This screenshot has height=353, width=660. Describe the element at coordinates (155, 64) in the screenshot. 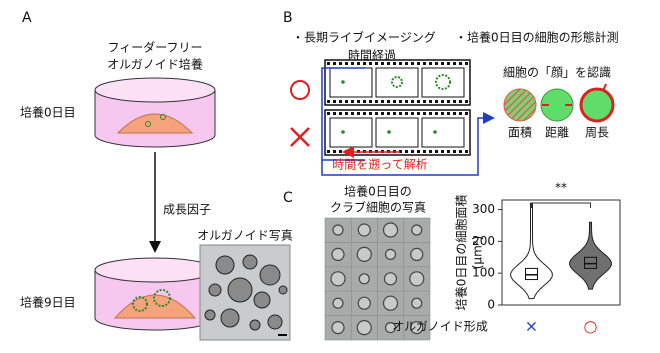

I see `title-line: オルガノイド培養` at that location.